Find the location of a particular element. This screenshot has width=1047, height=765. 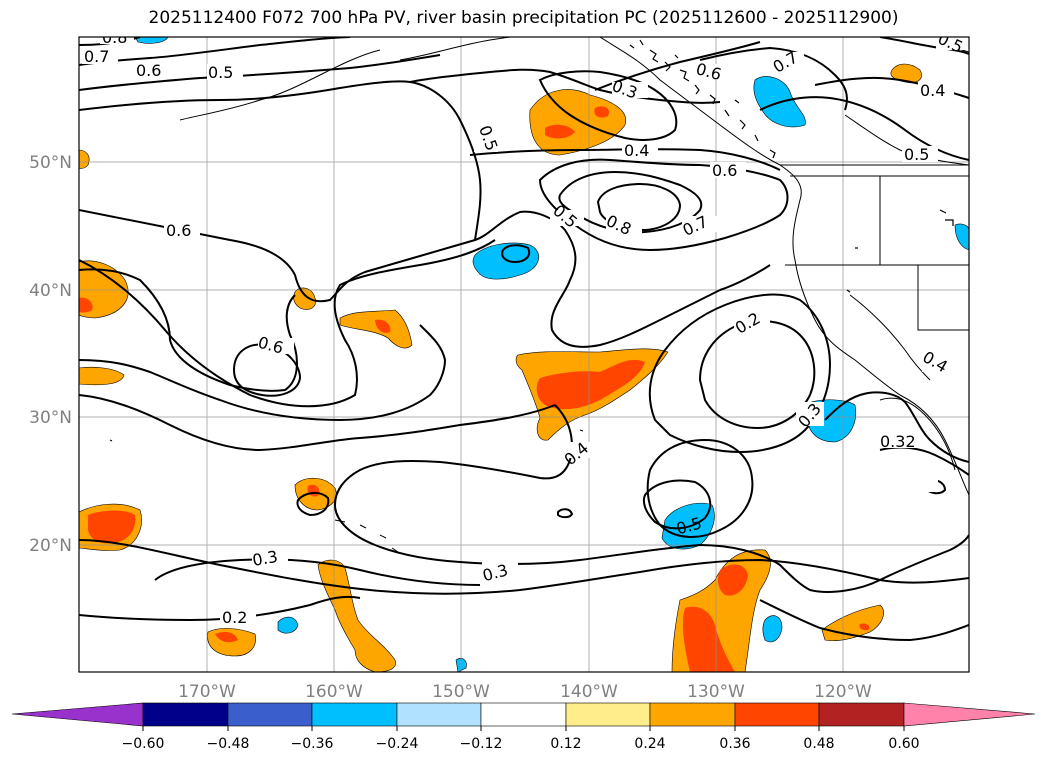

lon-label: 120°W is located at coordinates (843, 692).